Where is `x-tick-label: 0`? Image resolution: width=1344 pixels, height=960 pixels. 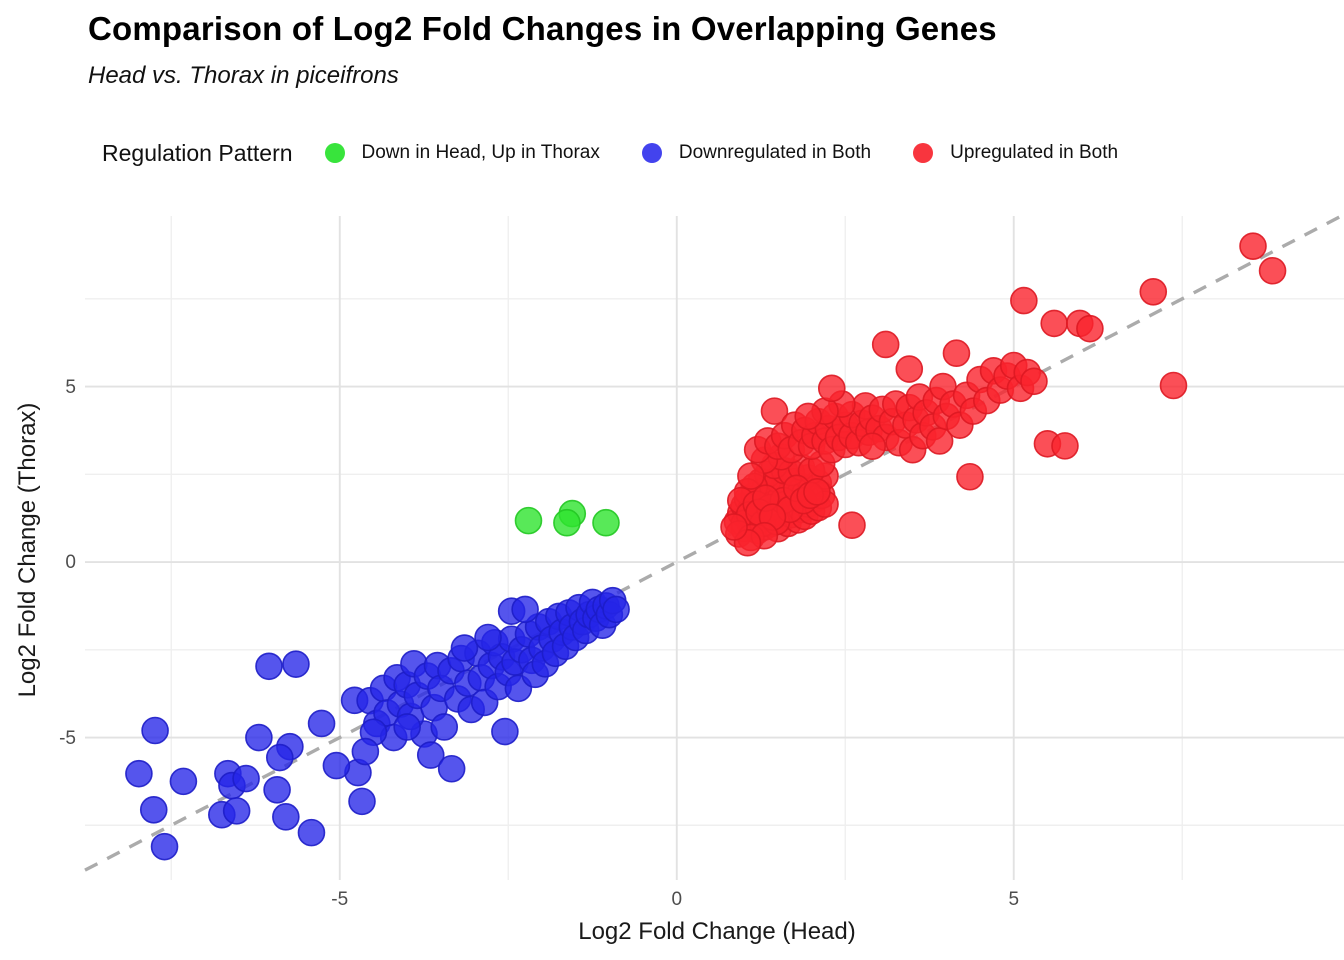 x-tick-label: 0 is located at coordinates (677, 899).